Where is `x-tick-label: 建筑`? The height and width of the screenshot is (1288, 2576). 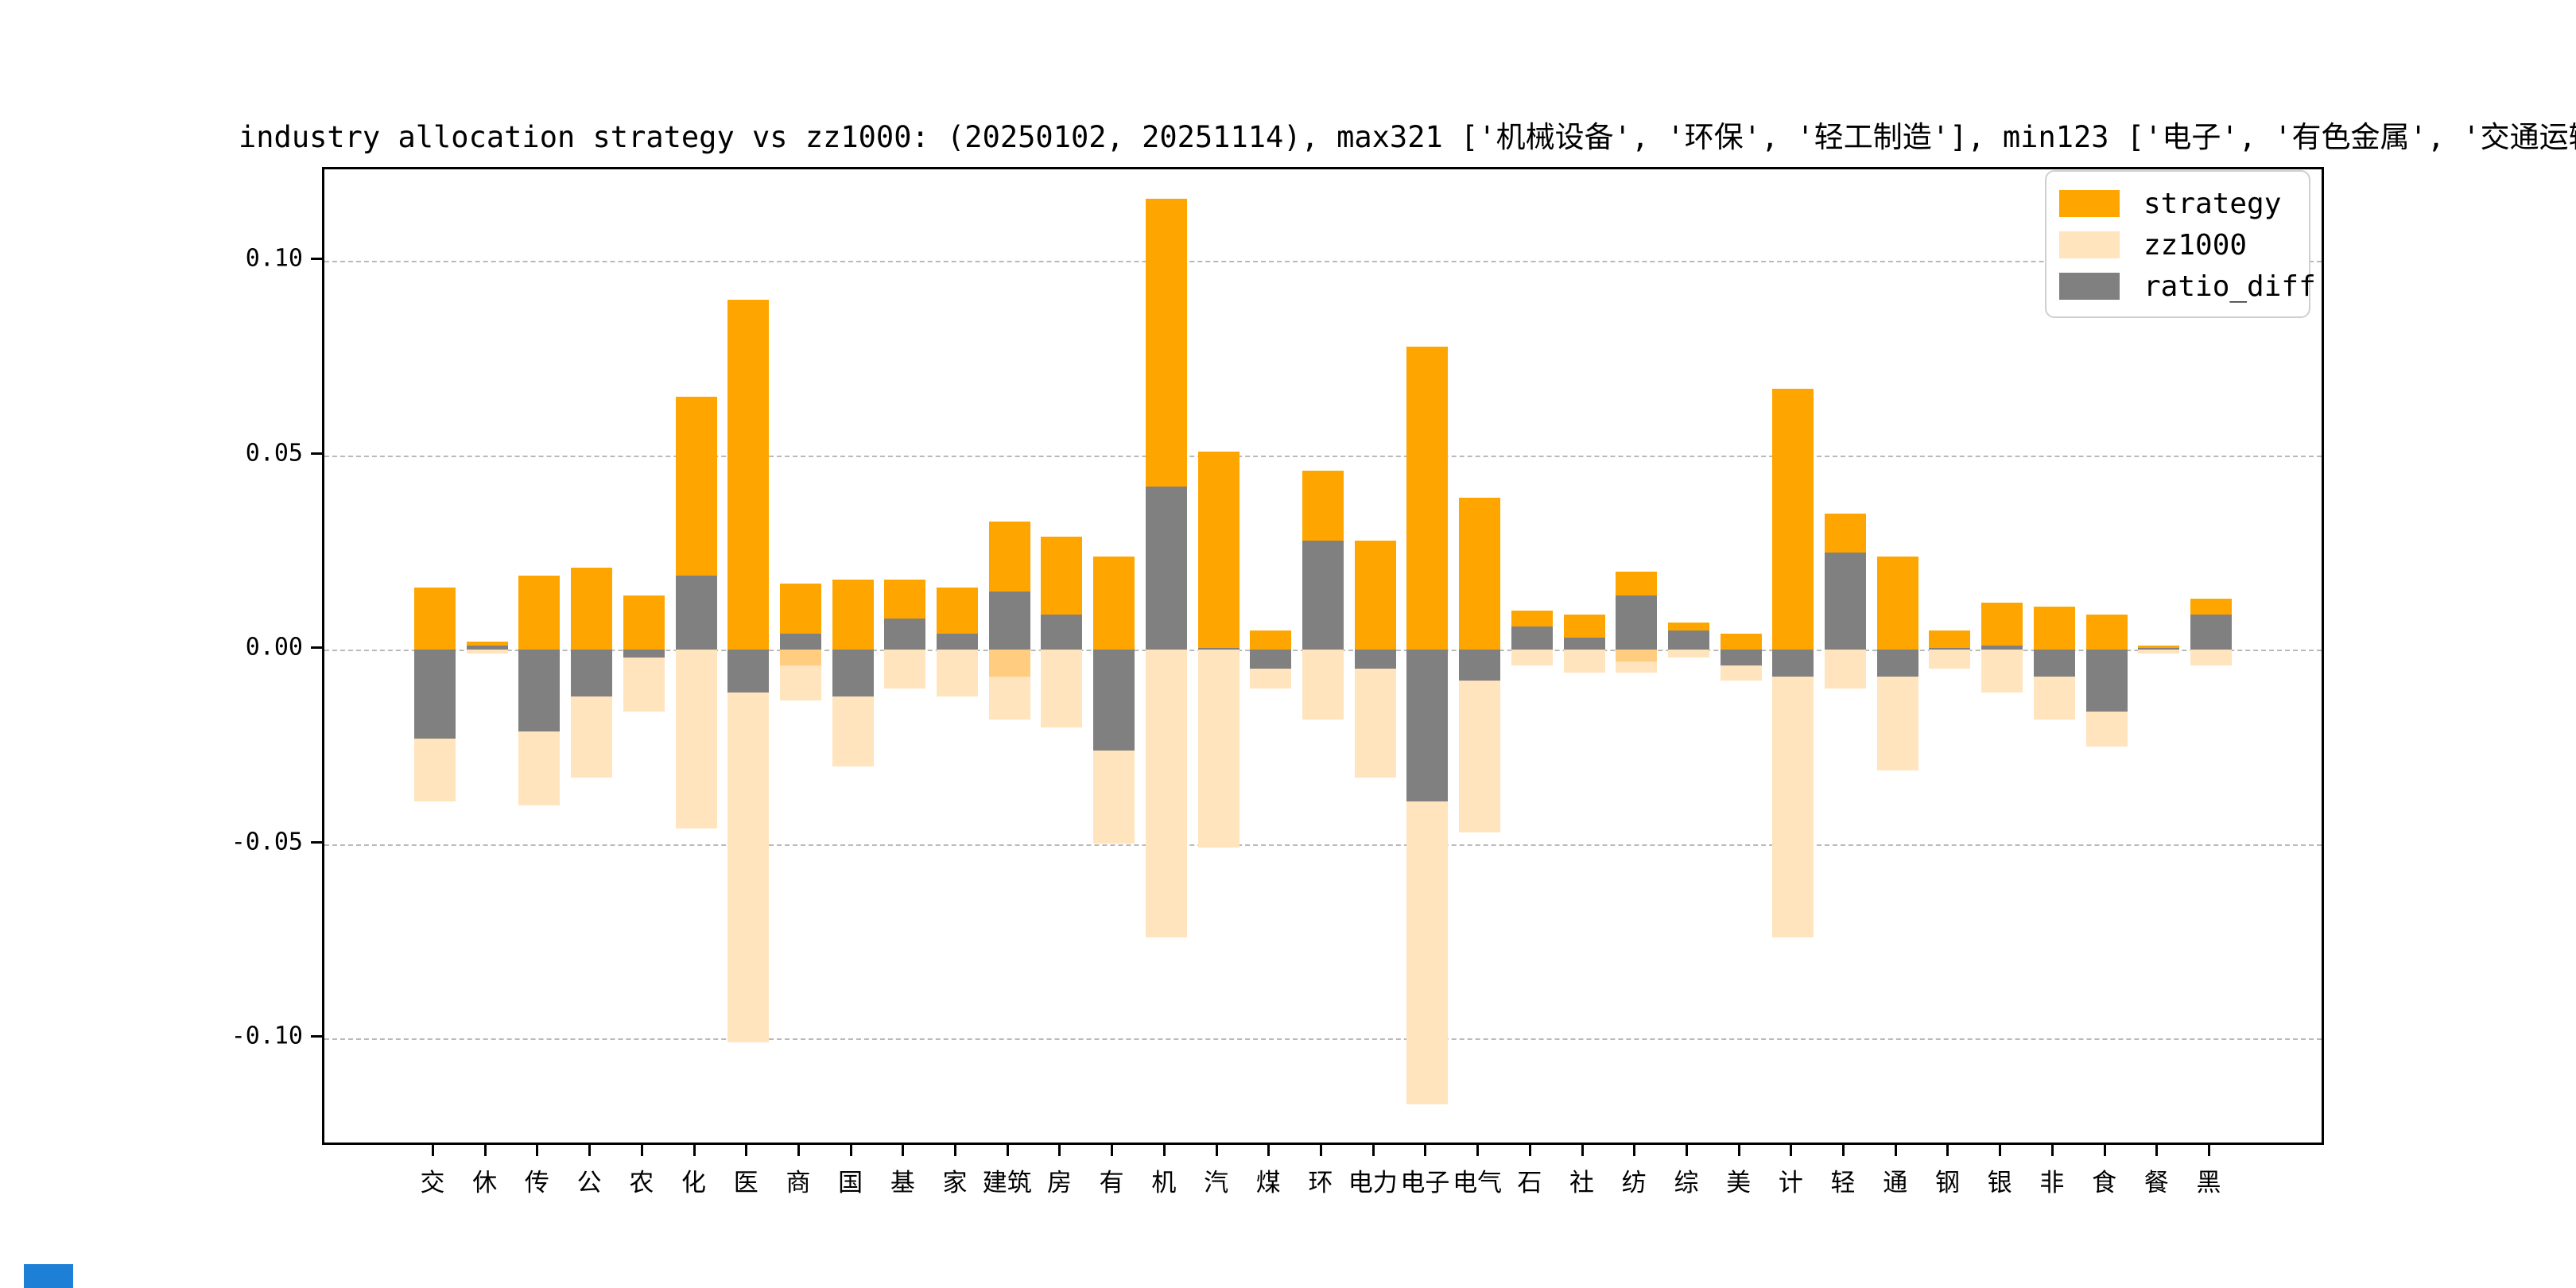
x-tick-label: 建筑 is located at coordinates (1007, 1183).